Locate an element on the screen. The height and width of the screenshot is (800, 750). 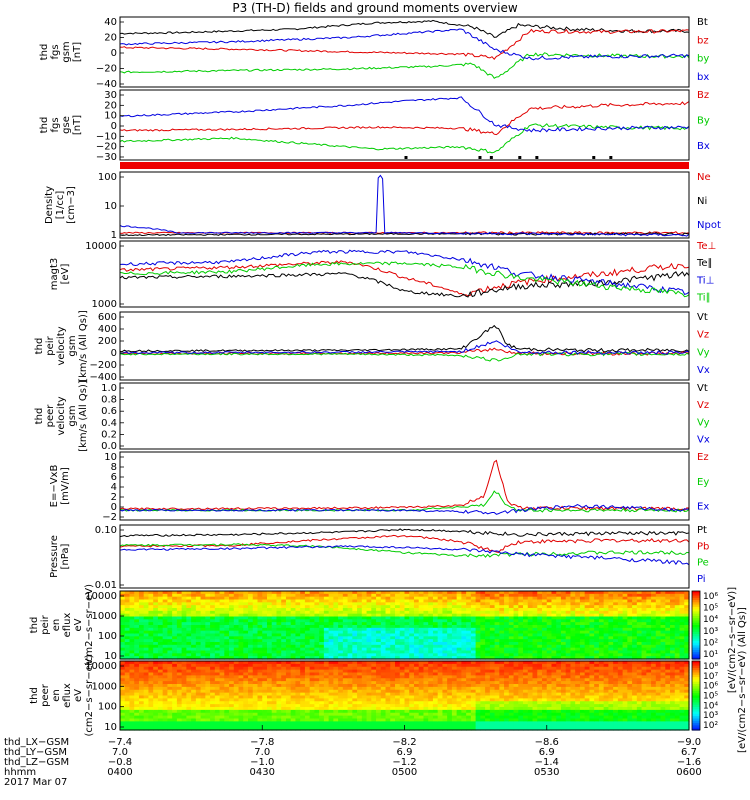
y-axis-label: [eV] is located at coordinates (65, 274).